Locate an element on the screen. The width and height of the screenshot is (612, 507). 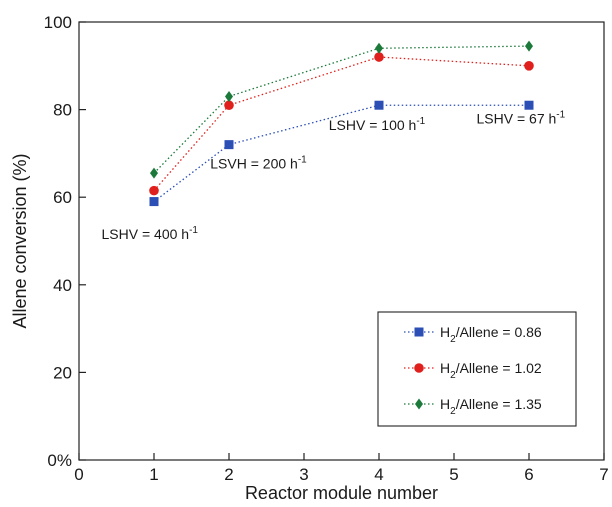
x-tick-label: 5 is located at coordinates (453, 474).